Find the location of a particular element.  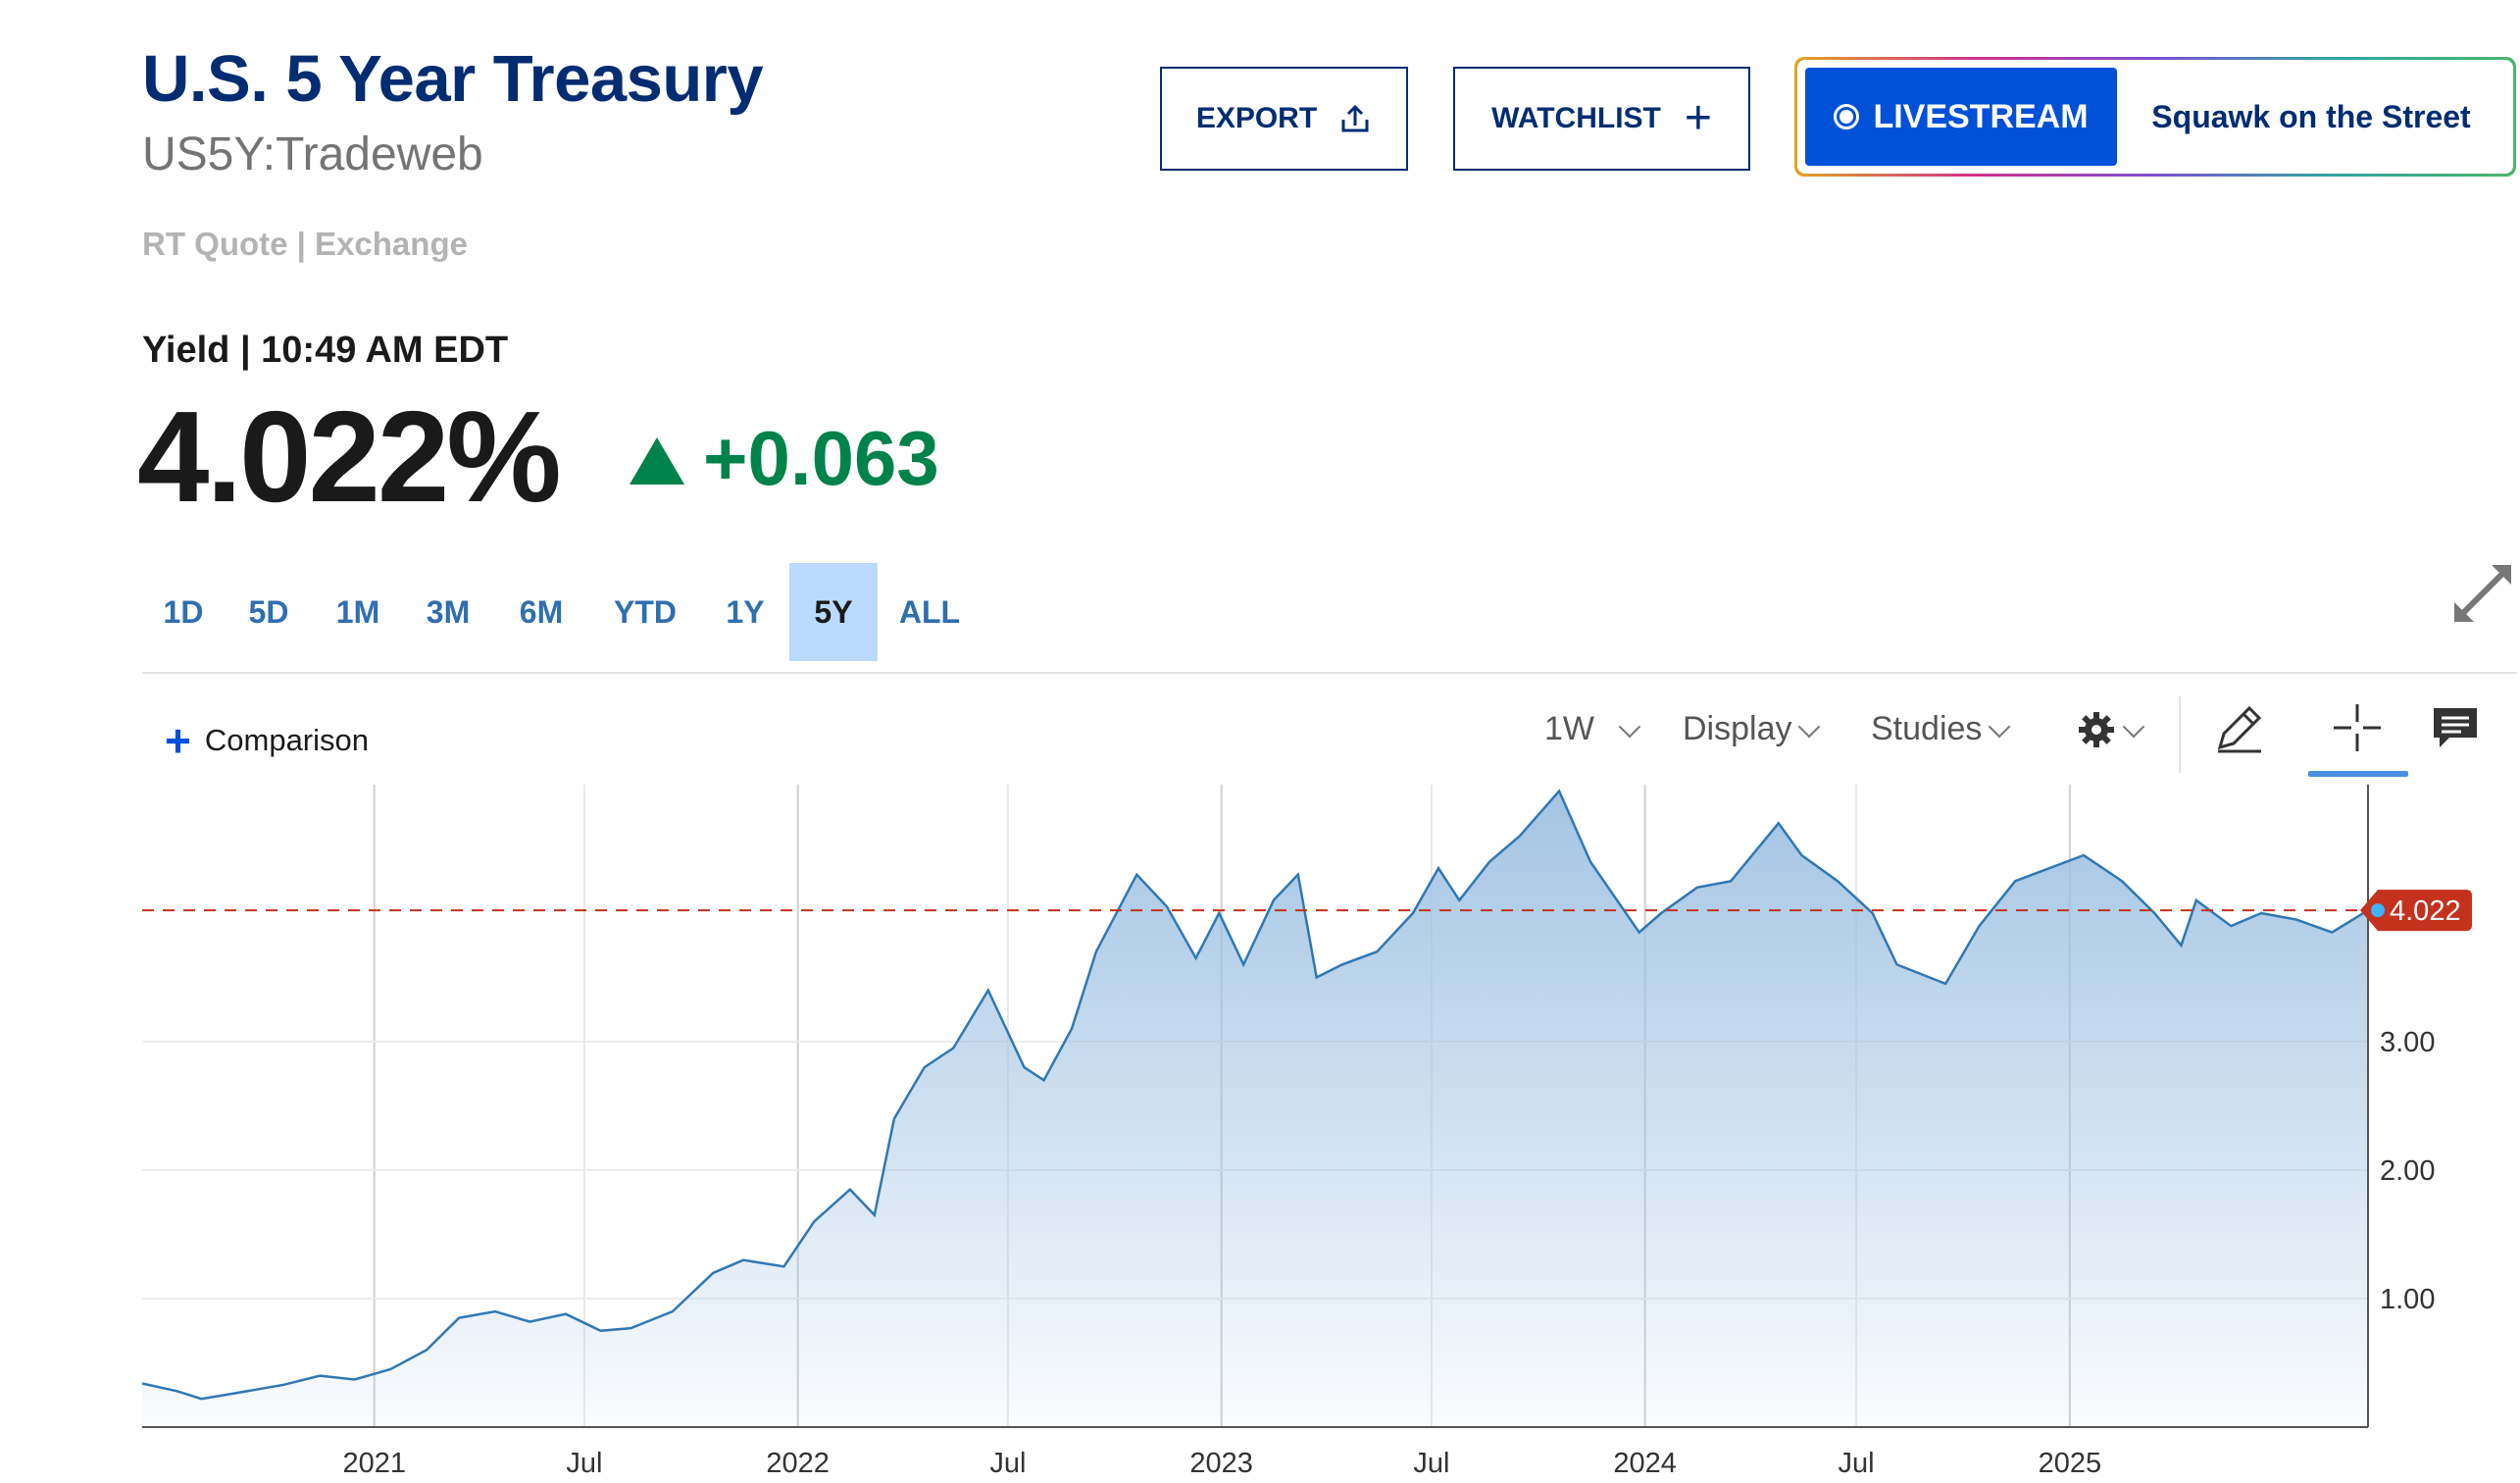

gear-icon is located at coordinates (2096, 729).